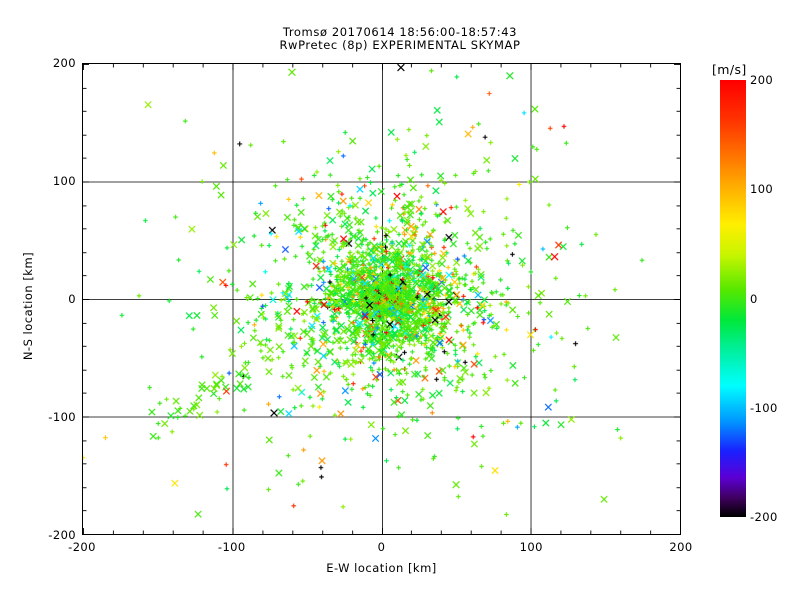 The height and width of the screenshot is (600, 800). What do you see at coordinates (381, 547) in the screenshot?
I see `x-tick-label: 0` at bounding box center [381, 547].